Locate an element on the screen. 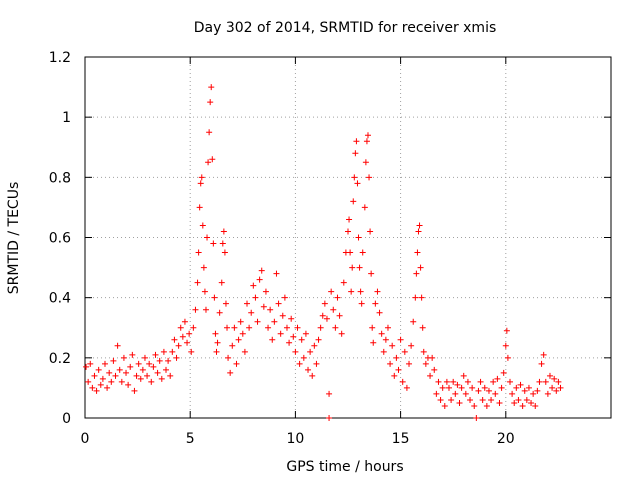 This screenshot has height=480, width=640. y-tick-label: 0.4 is located at coordinates (60, 299).